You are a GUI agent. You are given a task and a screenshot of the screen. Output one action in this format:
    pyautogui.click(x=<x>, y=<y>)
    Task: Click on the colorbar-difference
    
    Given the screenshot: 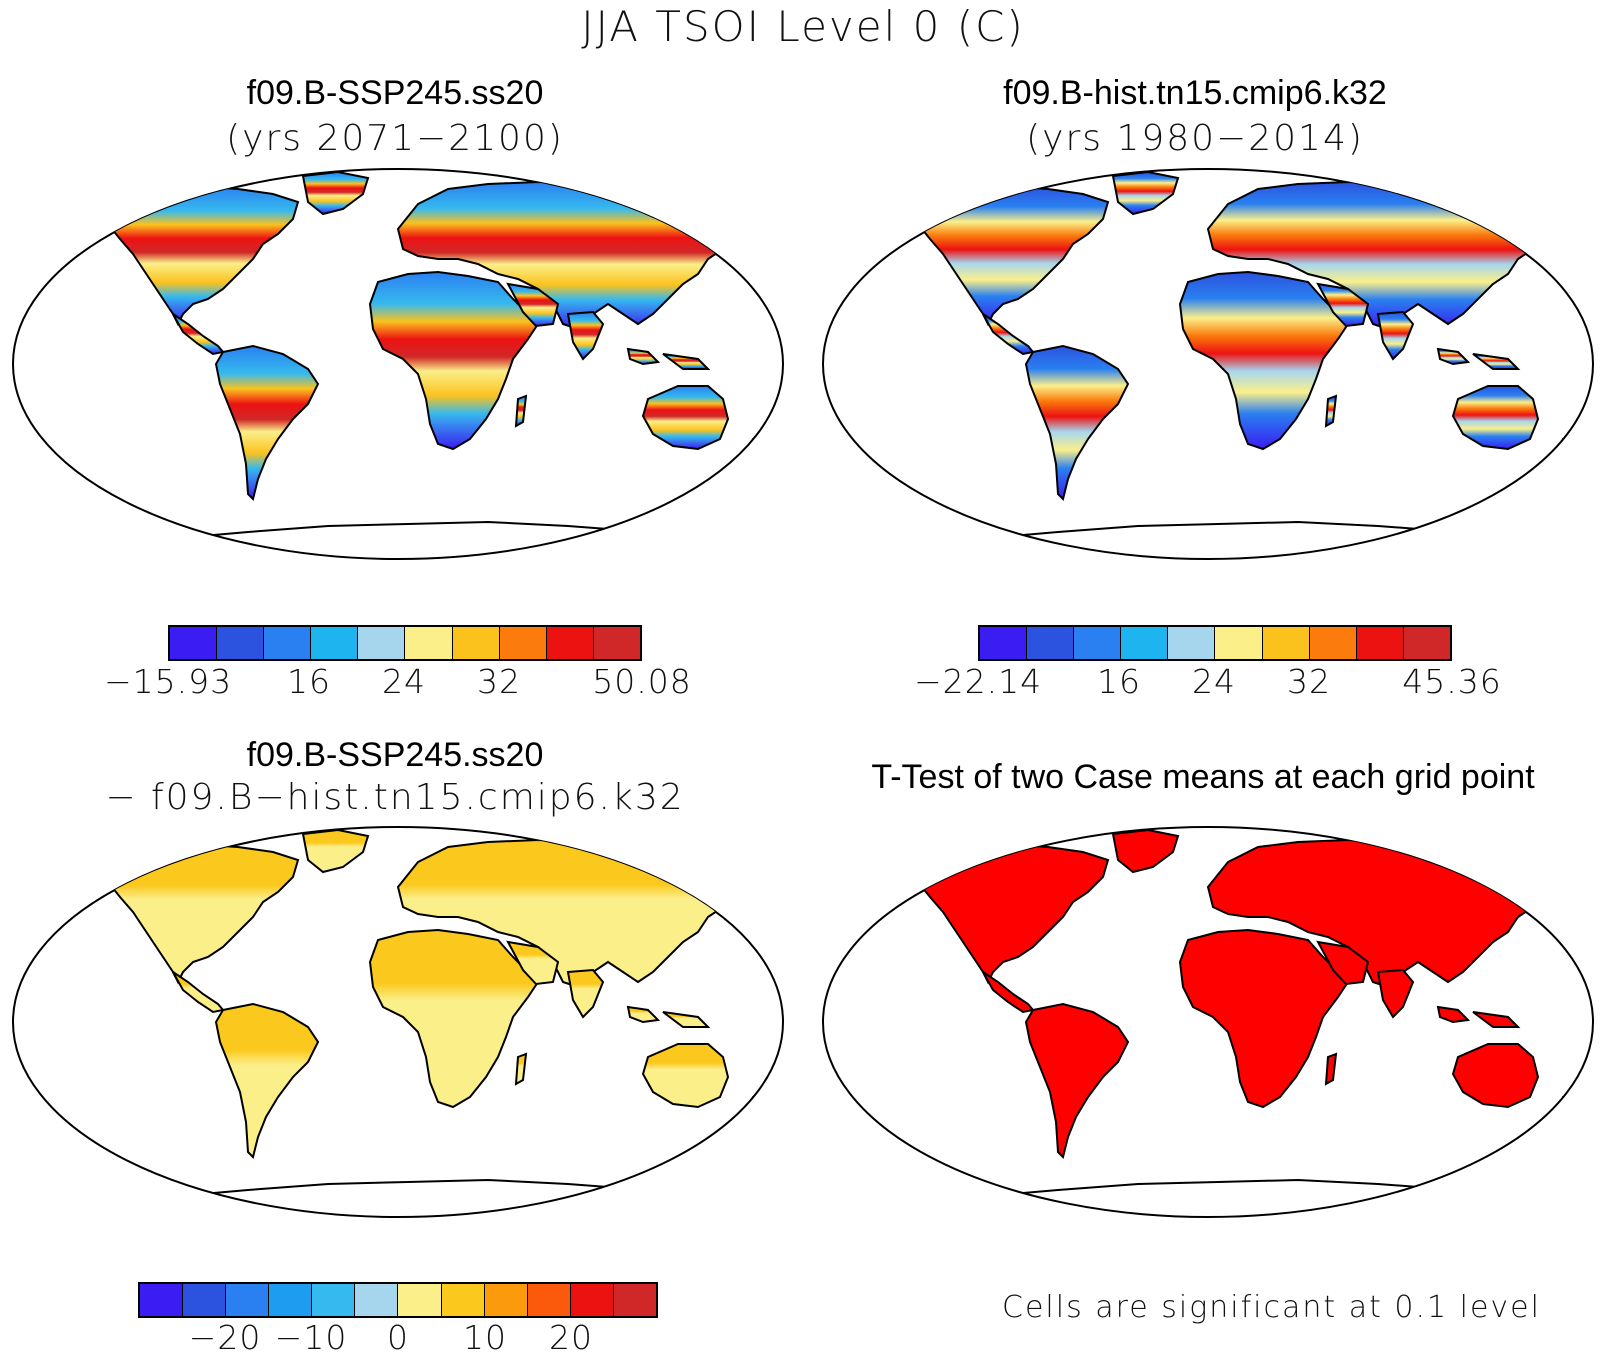 What is the action you would take?
    pyautogui.click(x=398, y=1300)
    